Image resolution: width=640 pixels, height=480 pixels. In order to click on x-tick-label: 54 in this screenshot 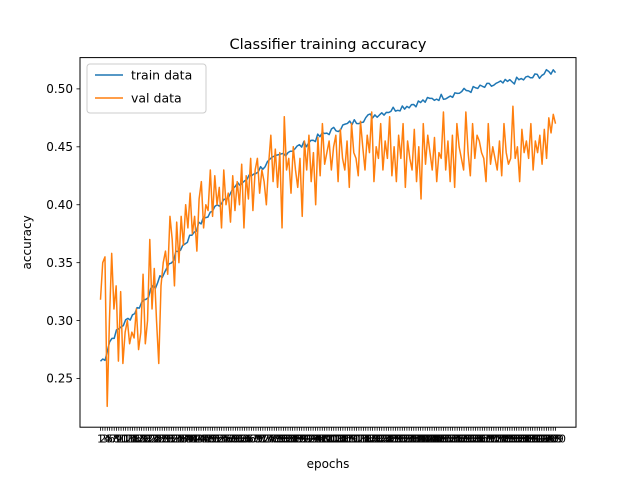, I will do `click(222, 439)`.